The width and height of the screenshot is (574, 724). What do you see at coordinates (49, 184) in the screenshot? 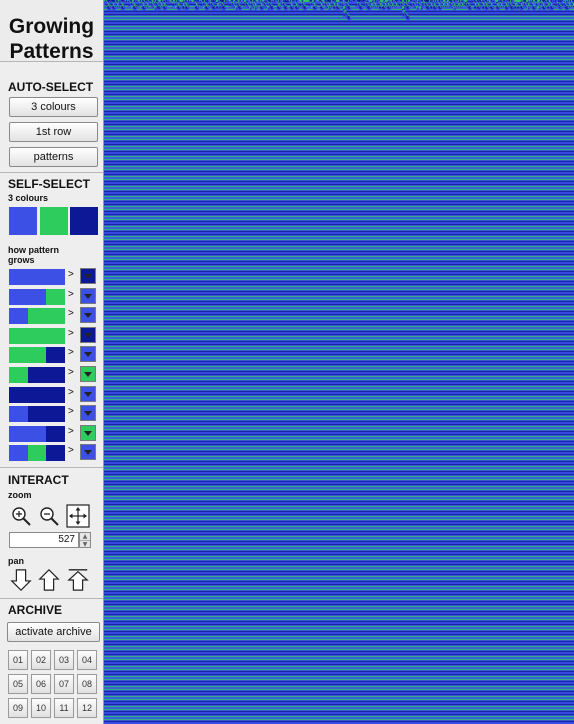
I see `self-select-heading: SELF-SELECT` at bounding box center [49, 184].